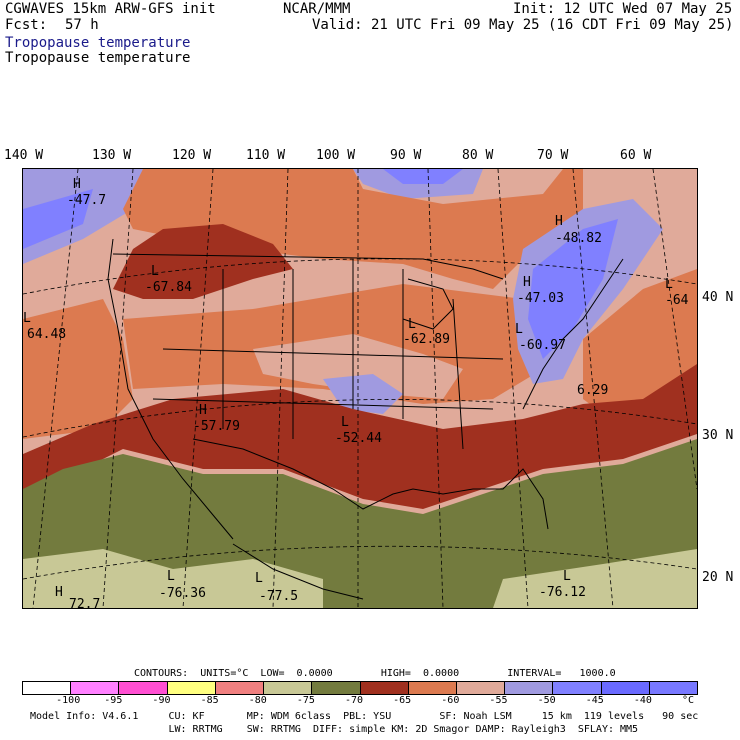 The image size is (740, 740). I want to click on latitude-line-20n, so click(360, 562).